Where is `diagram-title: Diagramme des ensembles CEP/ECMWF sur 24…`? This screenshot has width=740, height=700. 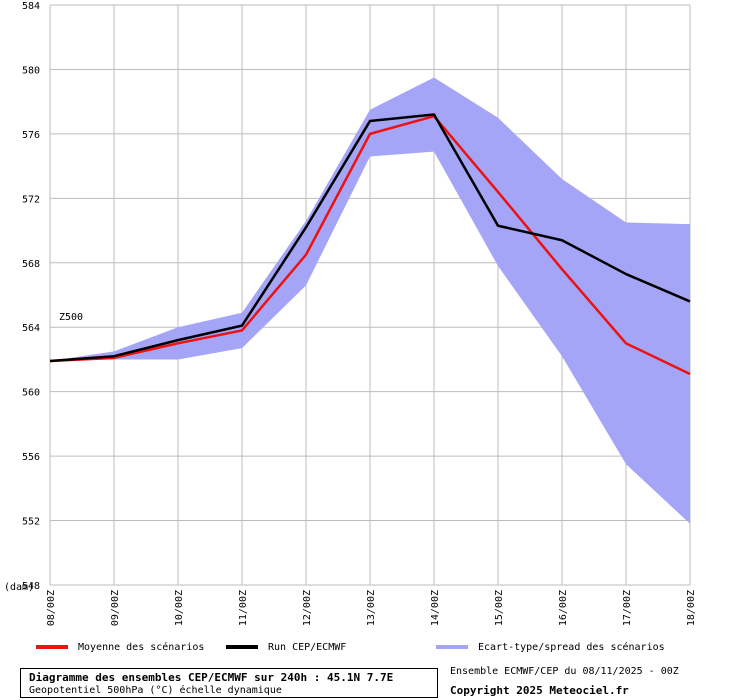 diagram-title: Diagramme des ensembles CEP/ECMWF sur 24… is located at coordinates (211, 677).